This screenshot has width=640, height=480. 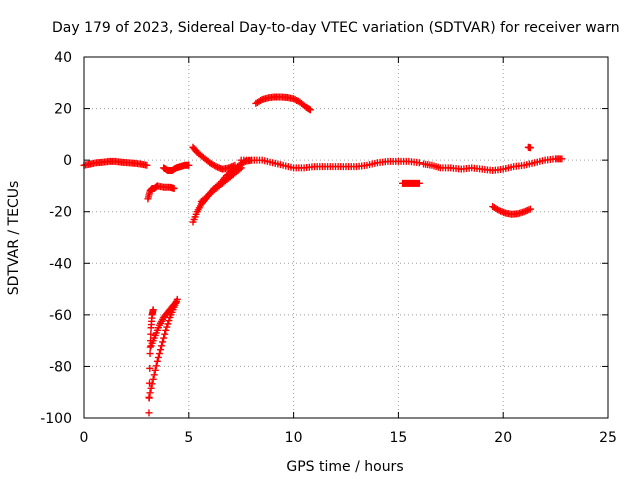 I want to click on y-tick-label: -80, so click(x=60, y=367).